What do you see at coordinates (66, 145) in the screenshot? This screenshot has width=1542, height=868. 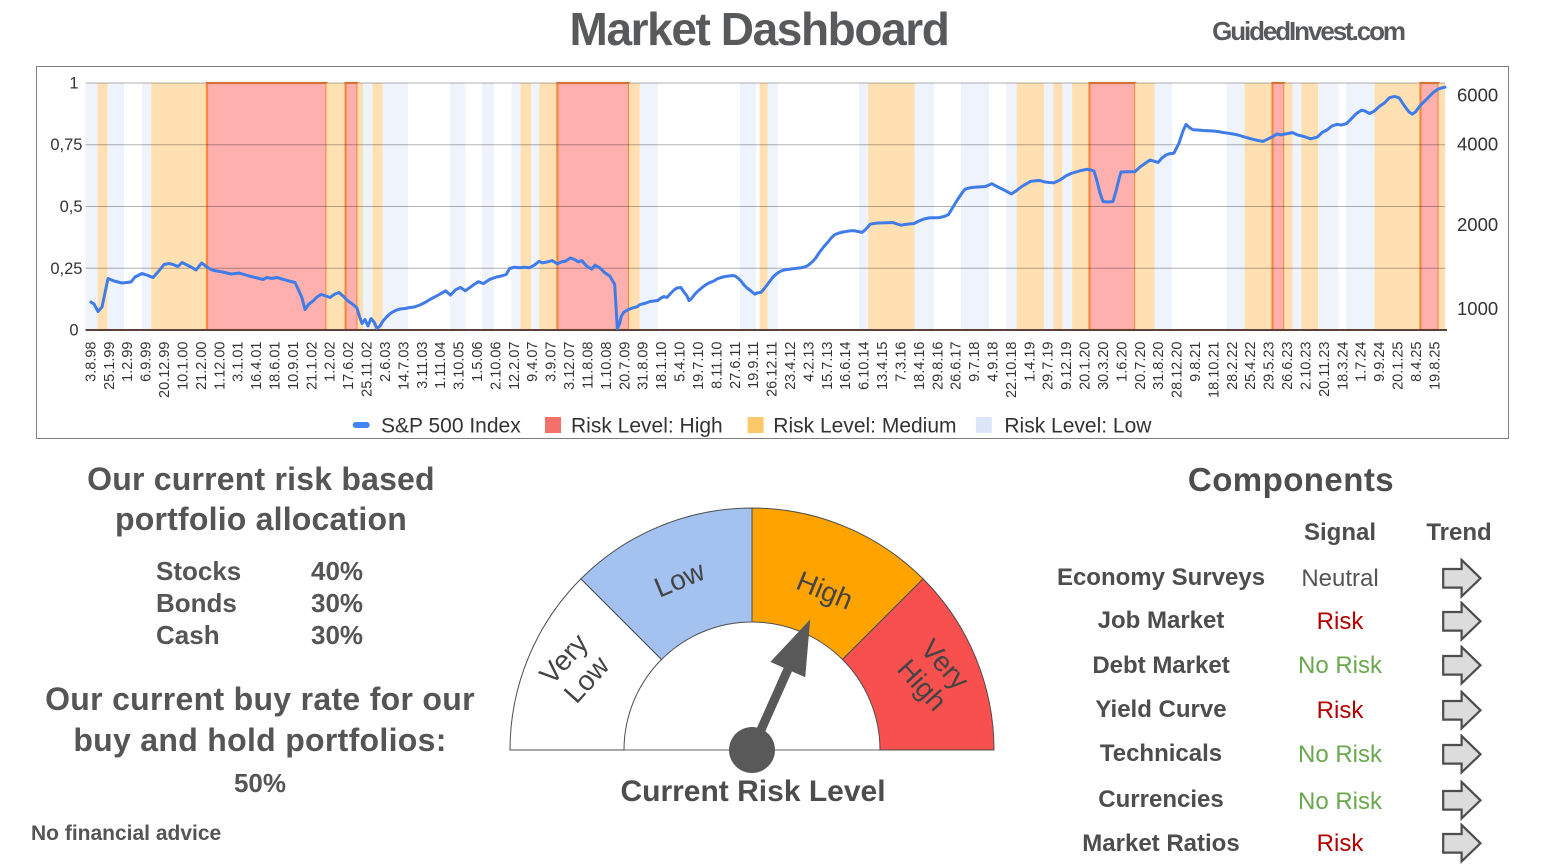 I see `svg-text: 0,75` at bounding box center [66, 145].